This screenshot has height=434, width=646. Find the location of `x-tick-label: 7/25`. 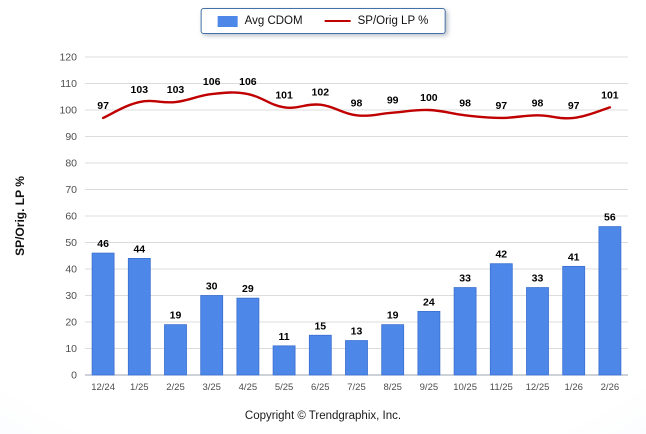

x-tick-label: 7/25 is located at coordinates (356, 387).